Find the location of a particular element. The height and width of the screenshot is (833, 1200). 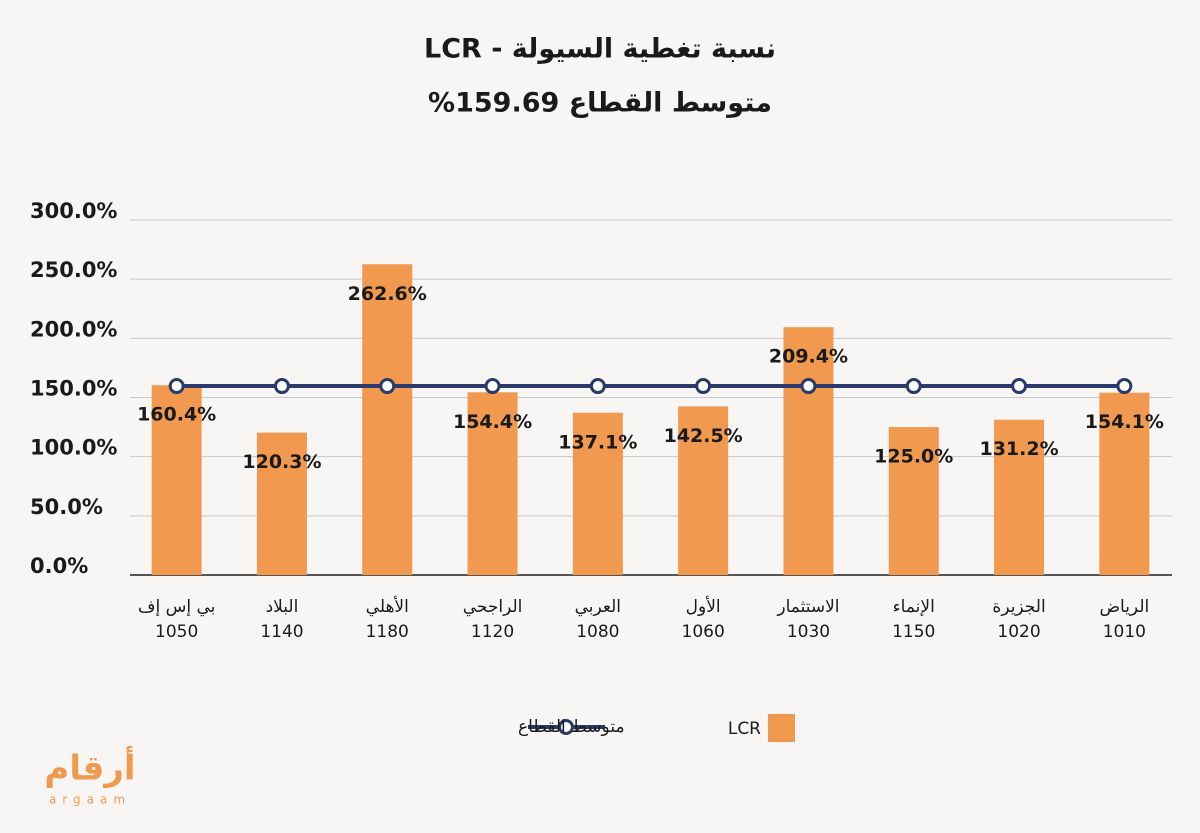

x-tick-label: الاستثمار is located at coordinates (807, 607).